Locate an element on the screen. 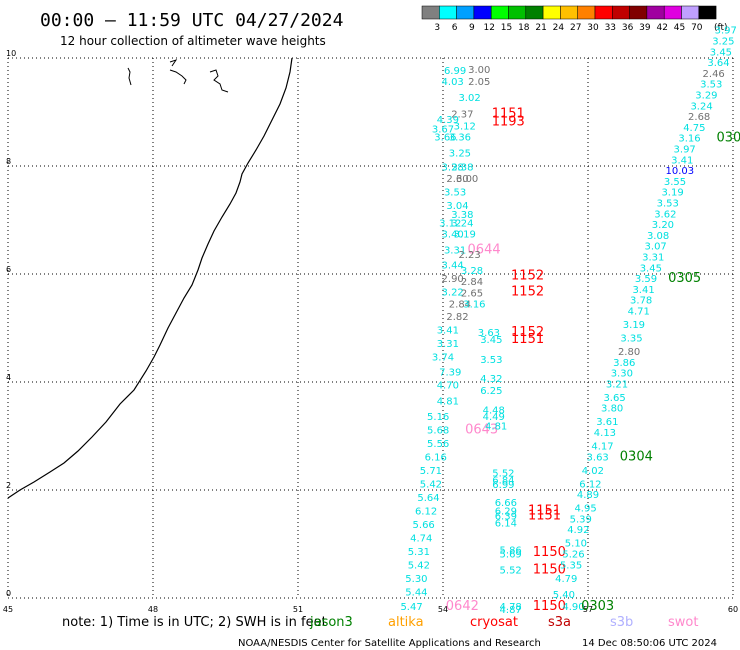 Image resolution: width=740 pixels, height=650 pixels. satellite-legend-item: s3b is located at coordinates (621, 622).